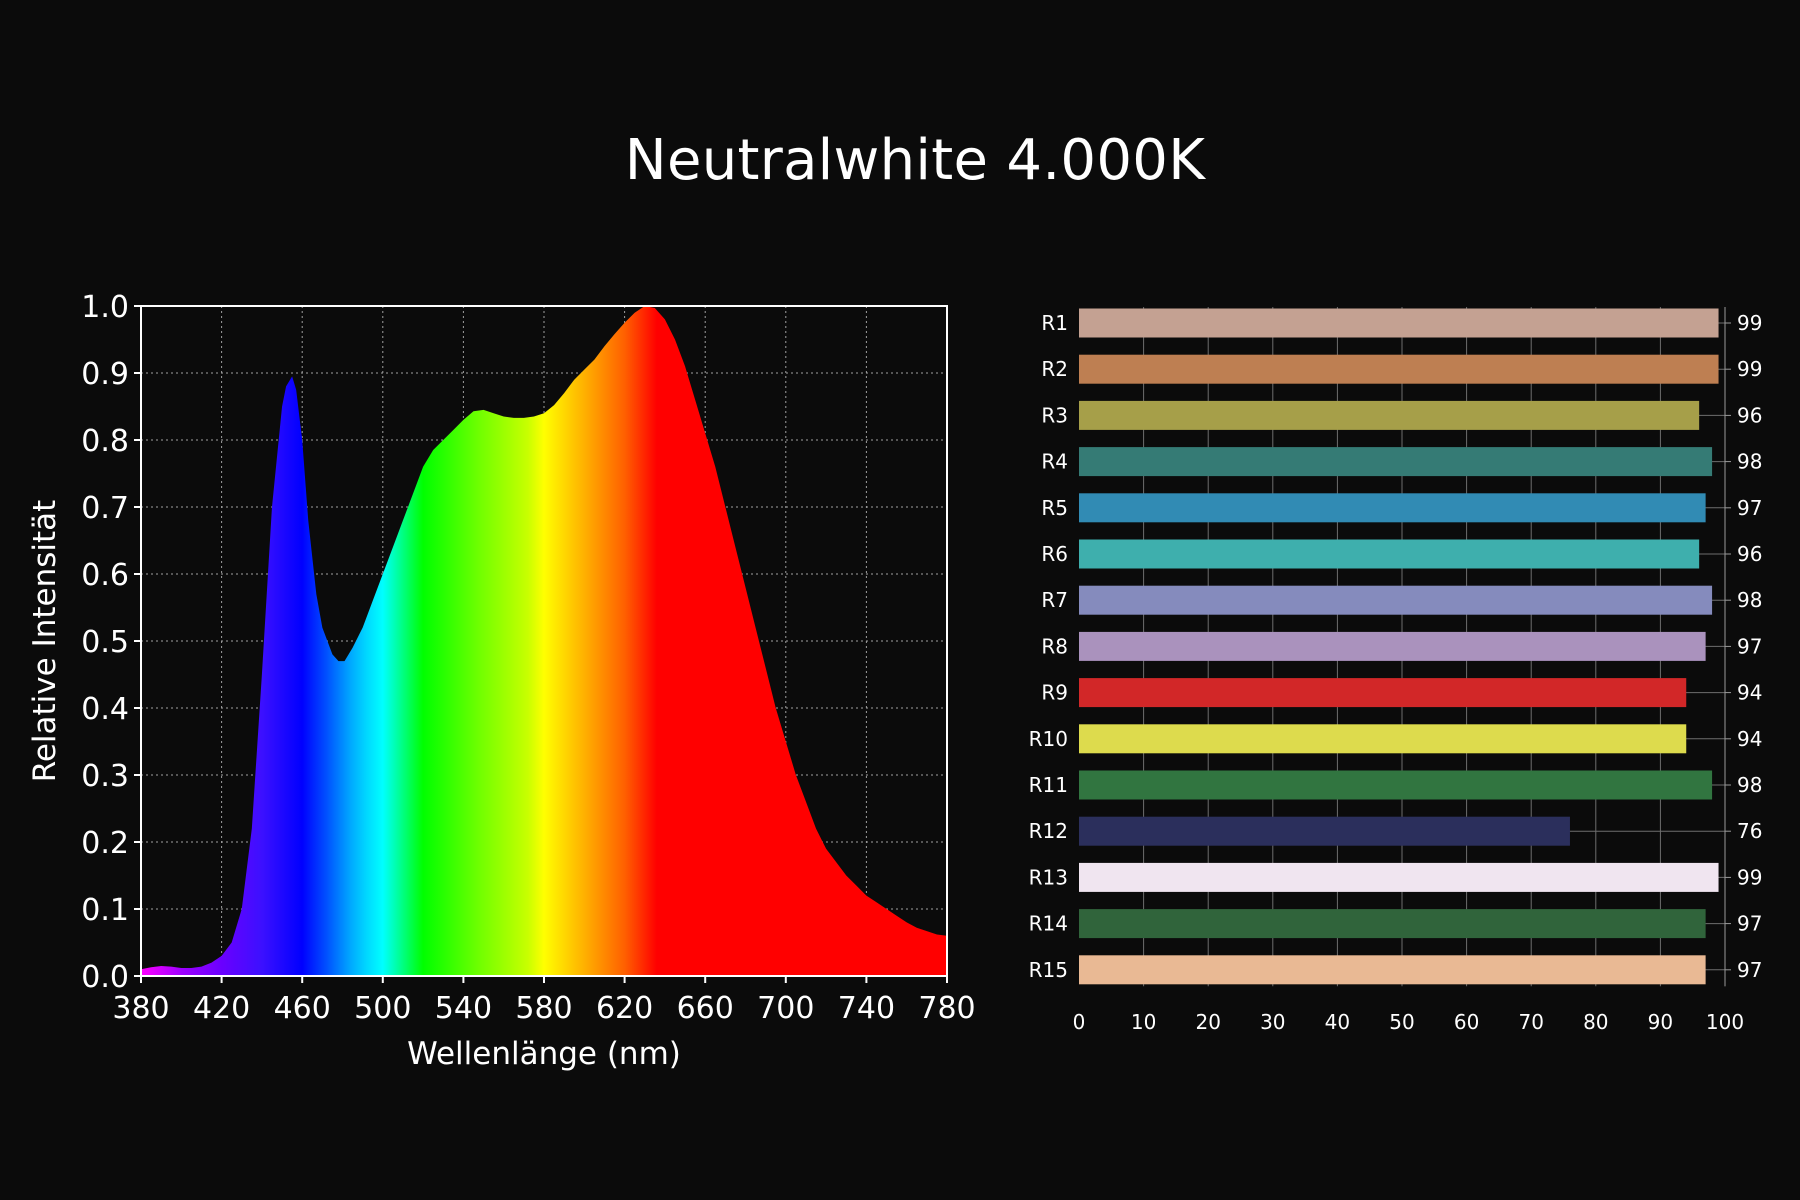  Describe the element at coordinates (105, 776) in the screenshot. I see `y-tick-label: 0.3` at that location.